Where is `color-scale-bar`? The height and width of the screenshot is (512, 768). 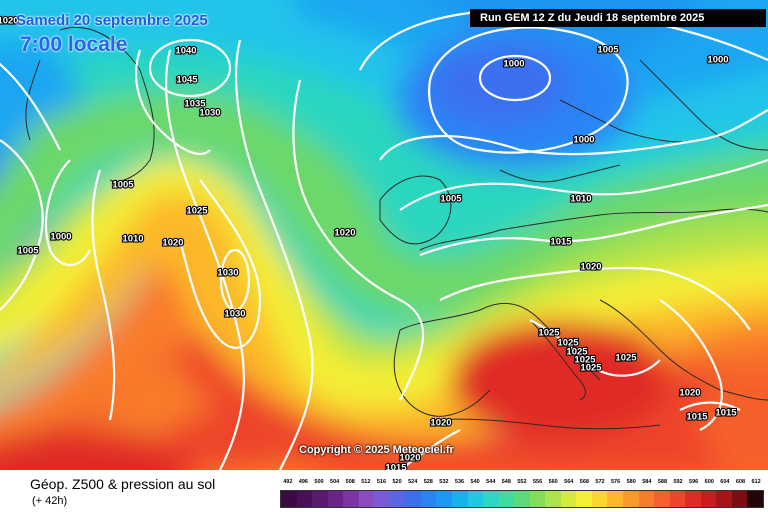
color-scale-bar is located at coordinates (522, 499).